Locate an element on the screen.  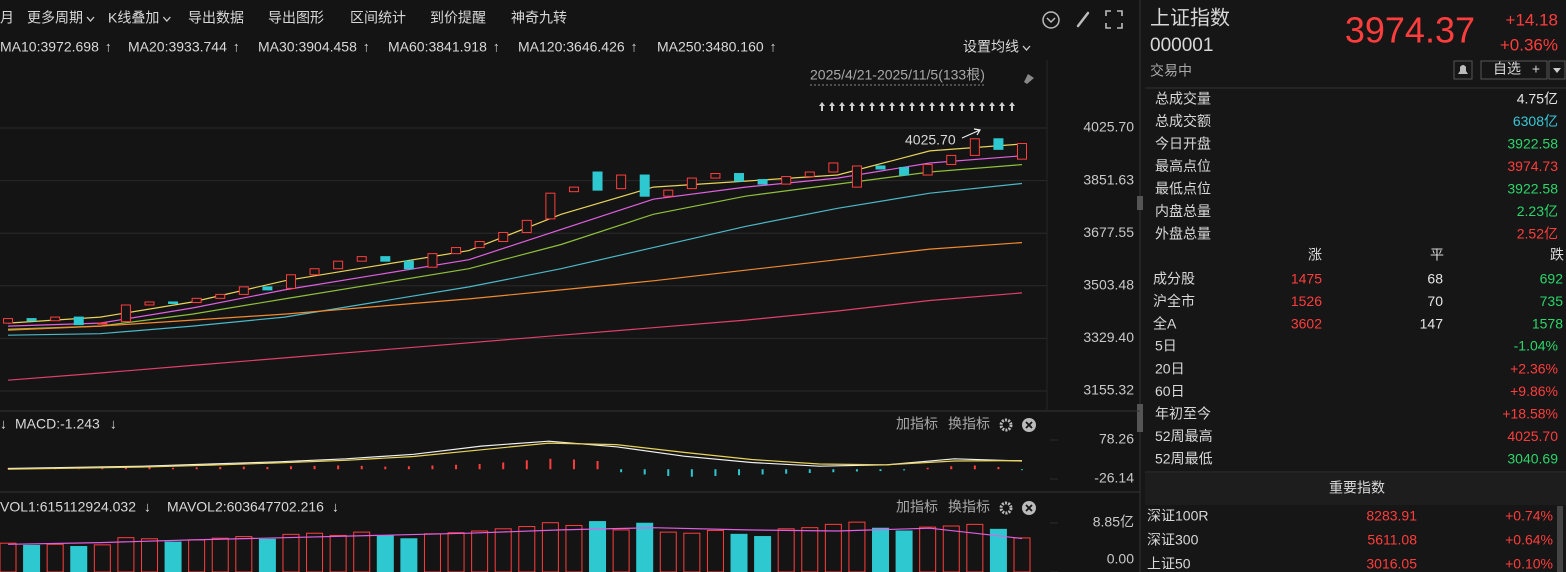
vol-arrow: ↓ is located at coordinates (335, 507).